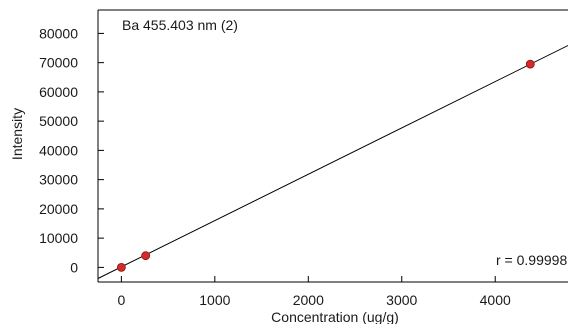 This screenshot has width=568, height=324. Describe the element at coordinates (58, 92) in the screenshot. I see `y-tick-label: 60000` at that location.